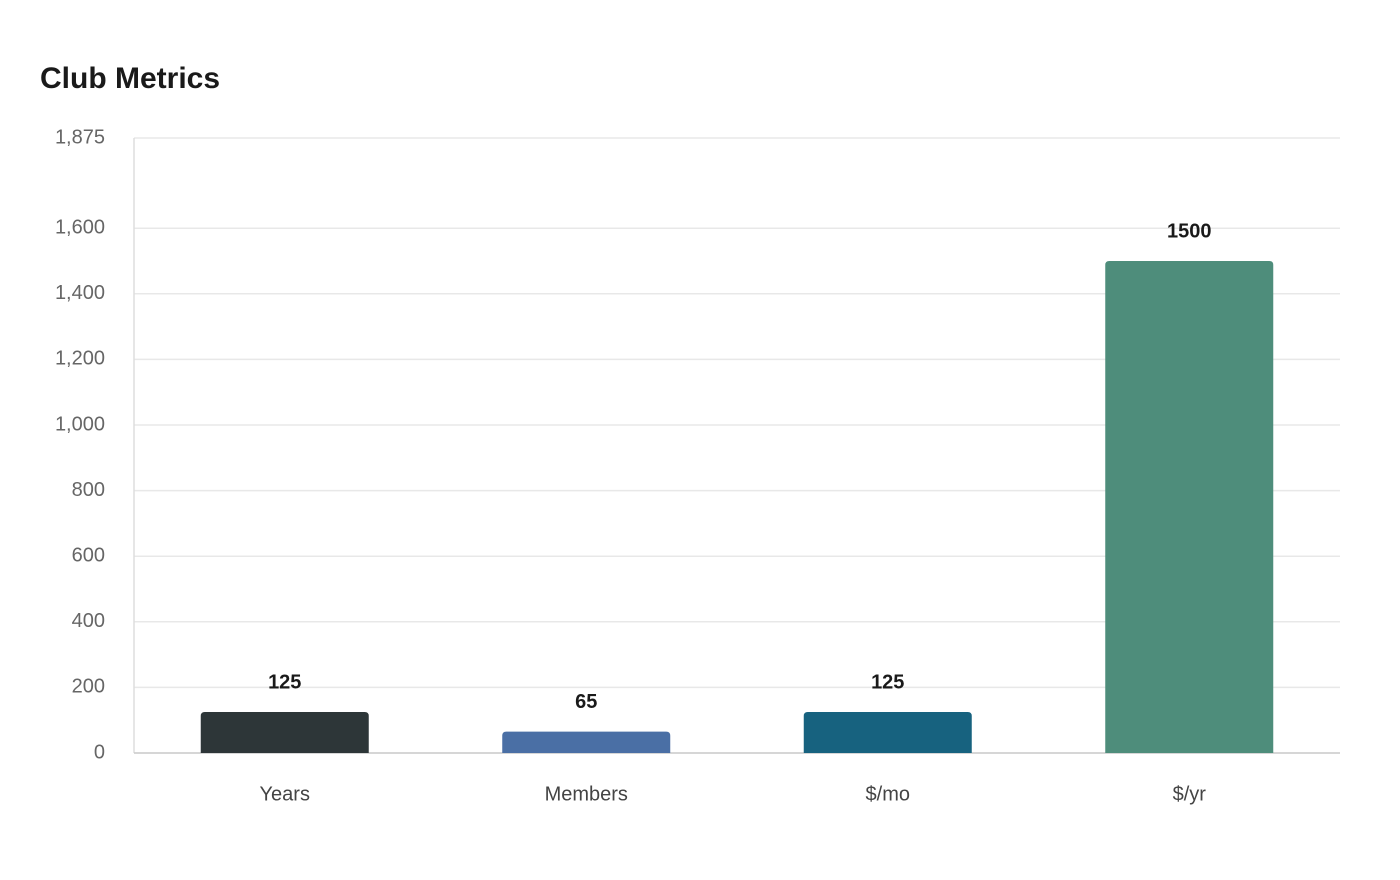 The width and height of the screenshot is (1400, 880). I want to click on x-tick-label: $/yr, so click(1190, 794).